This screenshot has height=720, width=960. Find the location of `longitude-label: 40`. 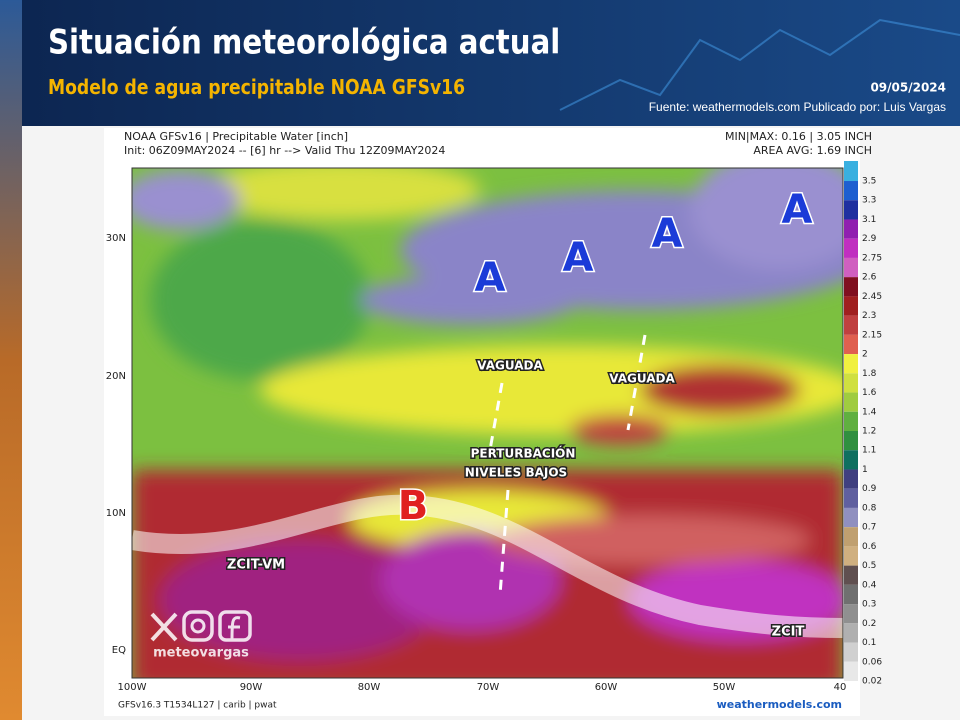

longitude-label: 40 is located at coordinates (840, 687).